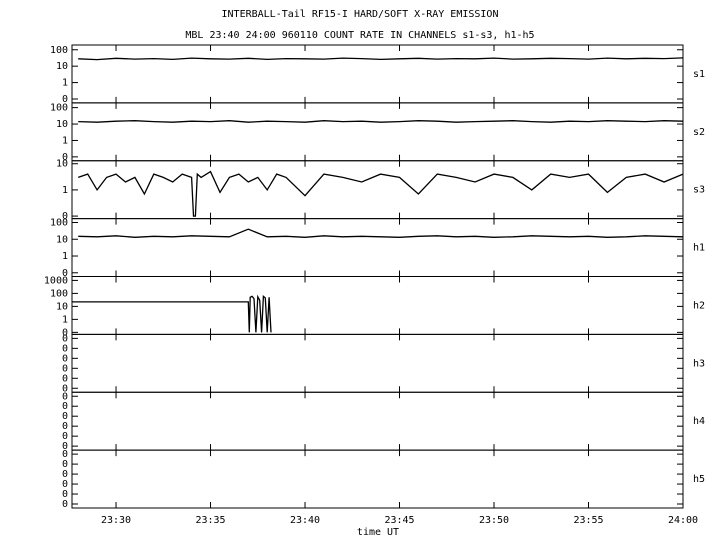 The width and height of the screenshot is (720, 550). I want to click on x-tick-label: 23:50, so click(494, 520).